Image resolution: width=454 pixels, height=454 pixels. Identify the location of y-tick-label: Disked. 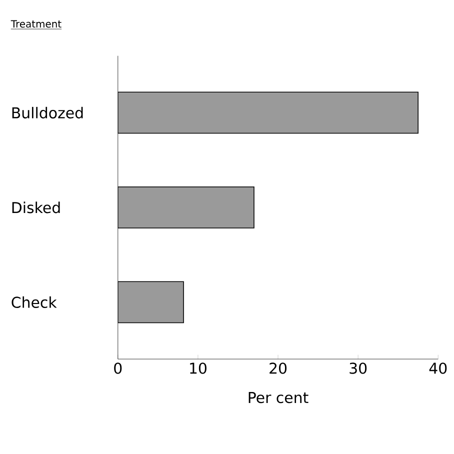
(36, 208).